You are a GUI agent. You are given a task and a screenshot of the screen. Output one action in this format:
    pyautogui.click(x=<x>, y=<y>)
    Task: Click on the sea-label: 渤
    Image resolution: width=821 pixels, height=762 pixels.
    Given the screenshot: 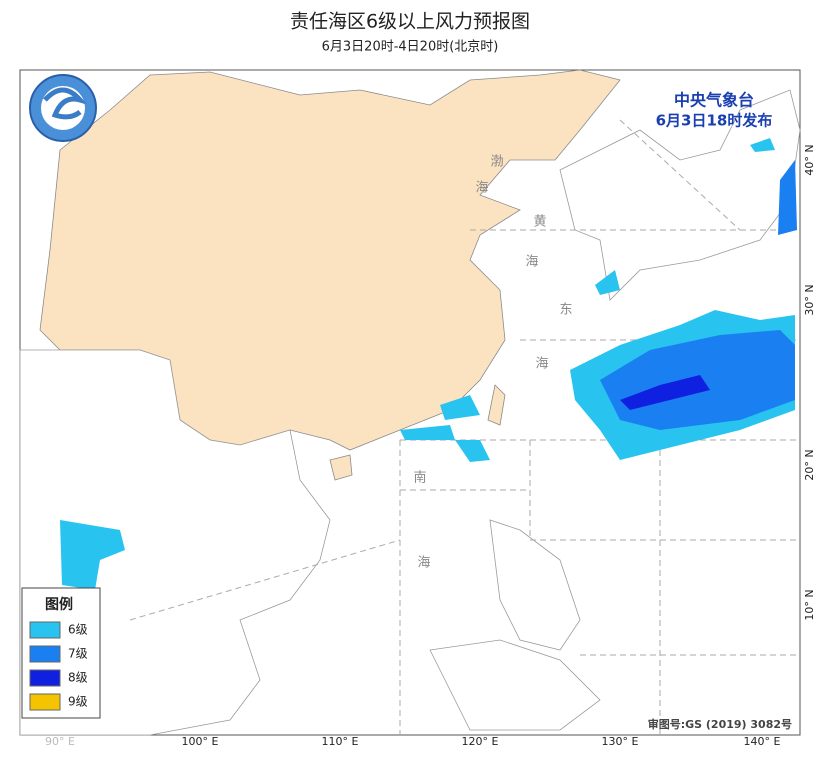 What is the action you would take?
    pyautogui.click(x=496, y=162)
    